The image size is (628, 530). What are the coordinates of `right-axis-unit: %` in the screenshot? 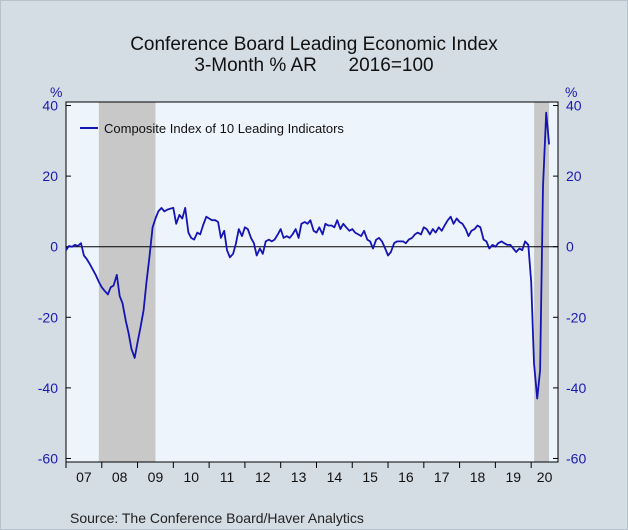 It's located at (571, 92).